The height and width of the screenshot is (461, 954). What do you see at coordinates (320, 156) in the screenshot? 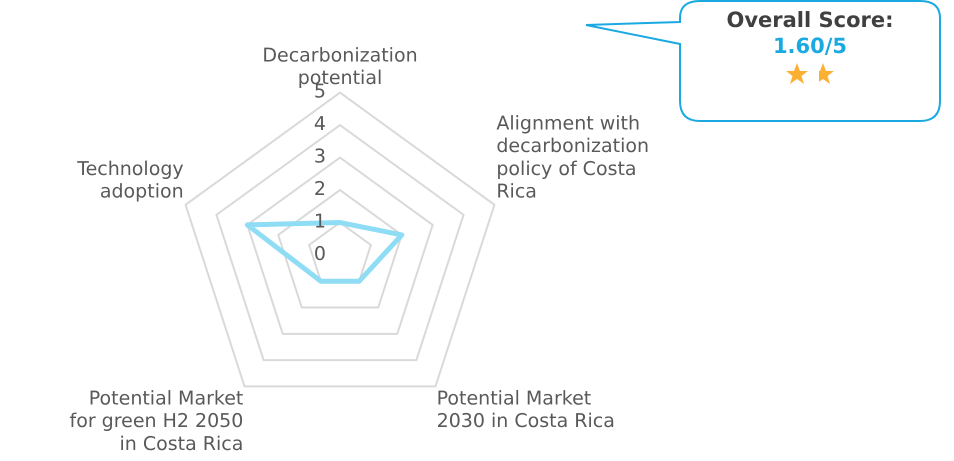
I see `y-tick-label: 3` at bounding box center [320, 156].